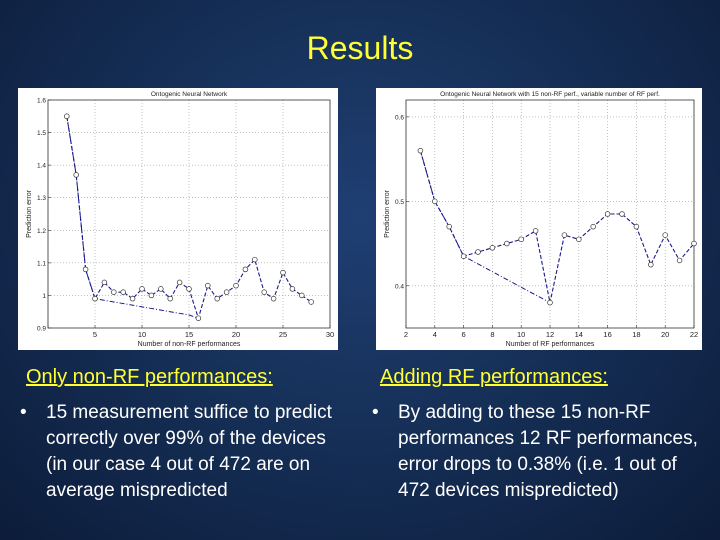  I want to click on right-subheading: Adding RF performances:, so click(494, 377).